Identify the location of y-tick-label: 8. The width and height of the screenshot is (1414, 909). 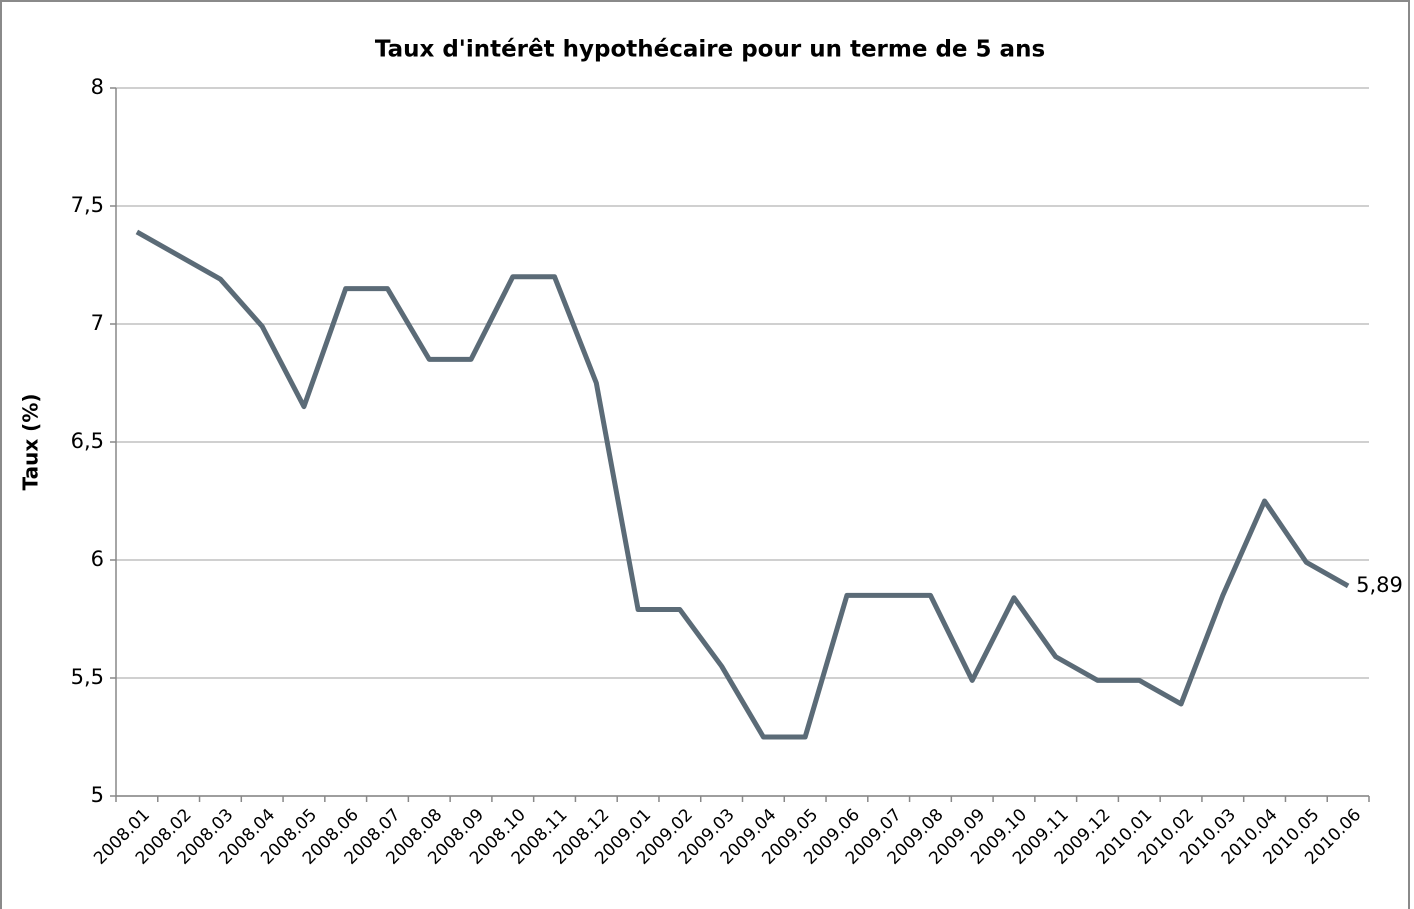
(97, 87).